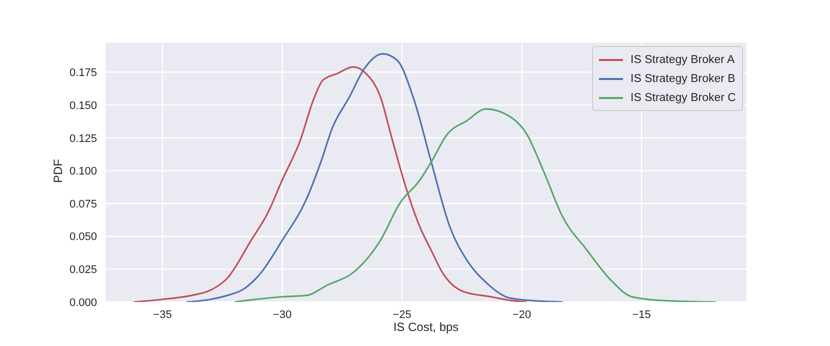 The image size is (830, 346). What do you see at coordinates (683, 78) in the screenshot?
I see `legend-label: IS Strategy Broker B` at bounding box center [683, 78].